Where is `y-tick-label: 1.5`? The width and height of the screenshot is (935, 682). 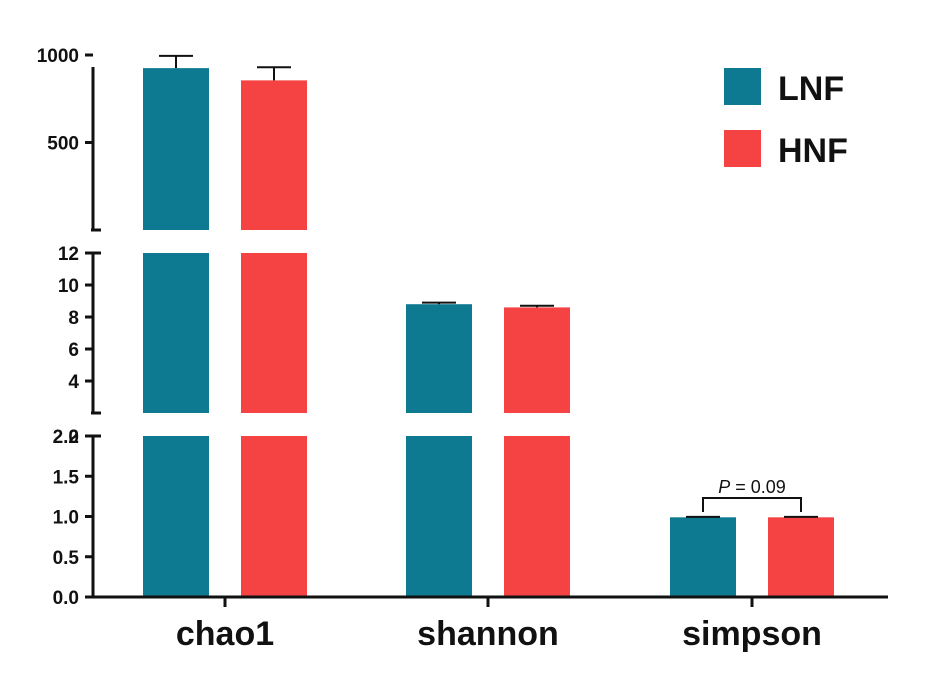 y-tick-label: 1.5 is located at coordinates (66, 477).